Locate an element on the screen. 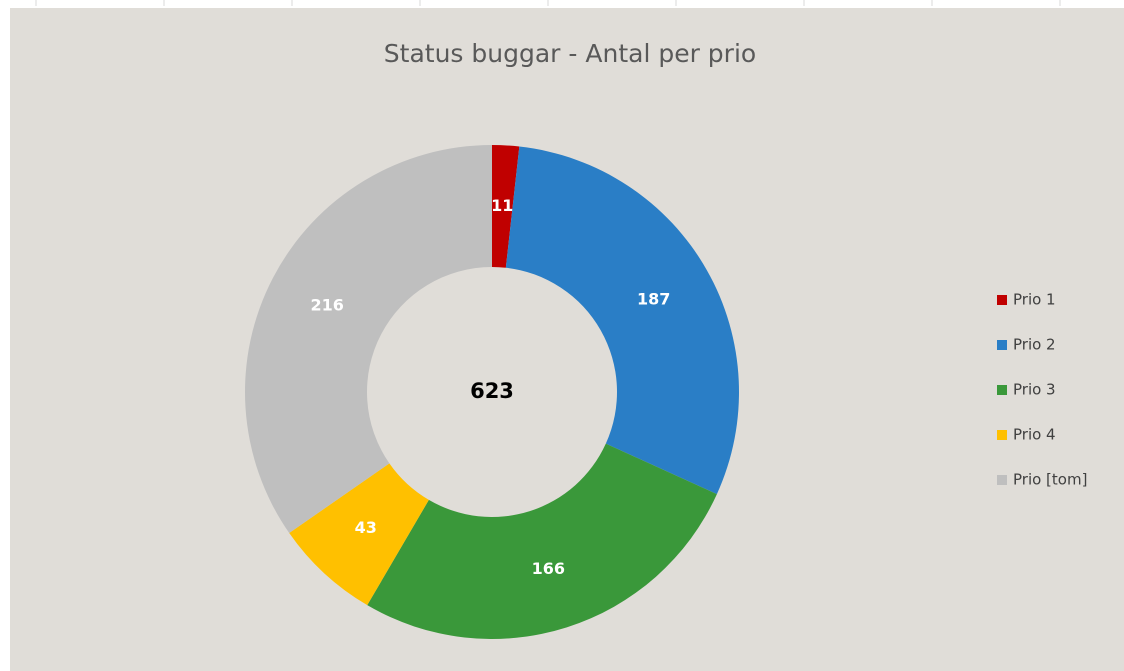 This screenshot has width=1124, height=671. data-label: 43 is located at coordinates (366, 527).